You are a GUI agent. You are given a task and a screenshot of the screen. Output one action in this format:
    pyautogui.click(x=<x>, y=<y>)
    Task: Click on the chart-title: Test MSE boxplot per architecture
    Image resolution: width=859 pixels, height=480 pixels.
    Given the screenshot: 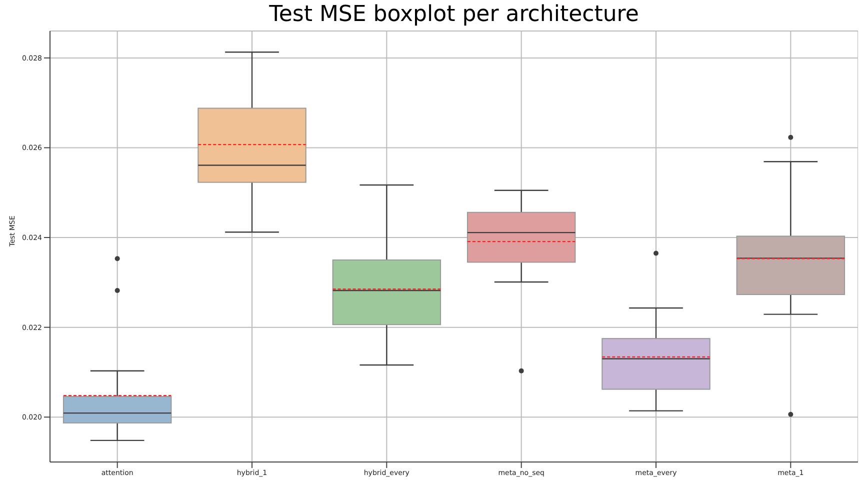 What is the action you would take?
    pyautogui.click(x=454, y=14)
    